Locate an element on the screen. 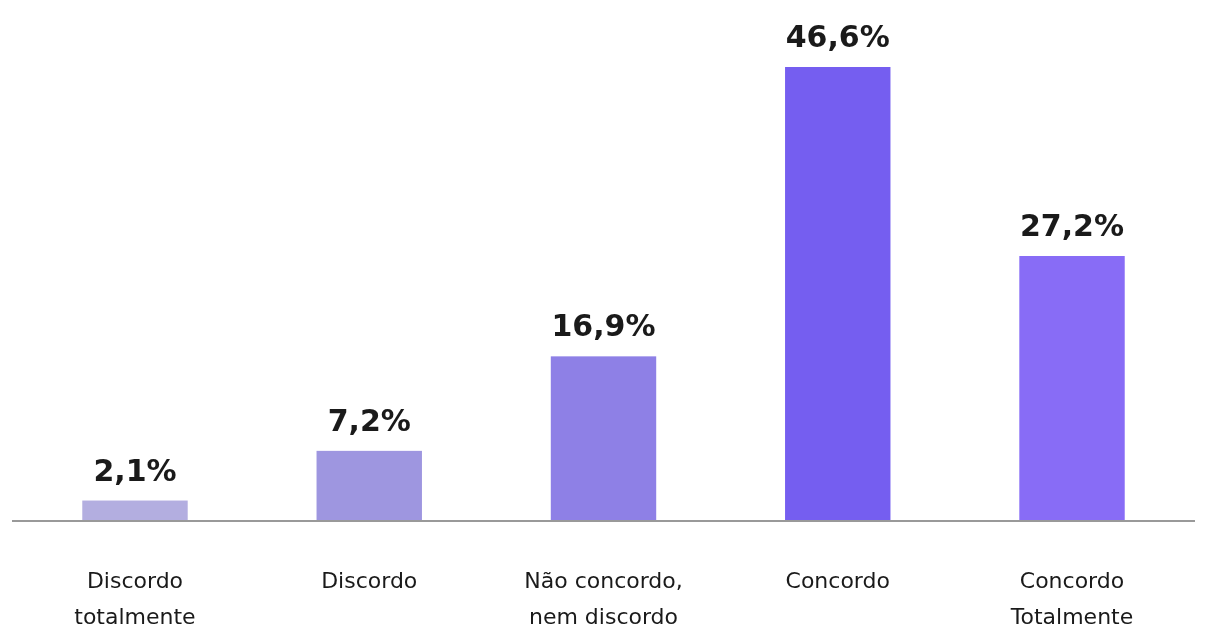 The height and width of the screenshot is (636, 1209). x-tick-label: Discordo is located at coordinates (369, 580).